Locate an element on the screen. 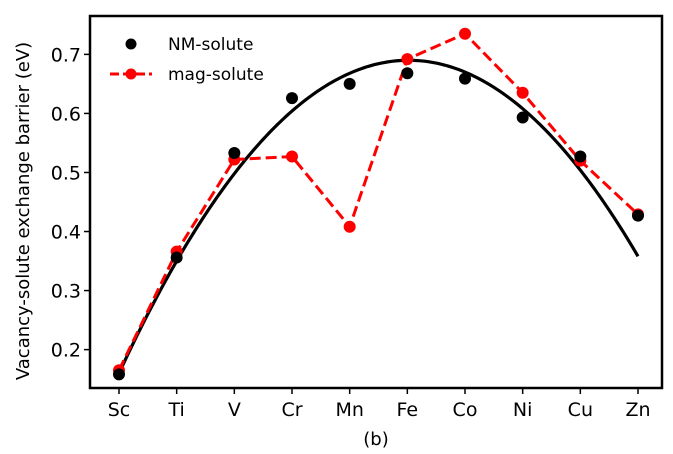 This screenshot has height=454, width=673. x-tick-label: Fe is located at coordinates (408, 410).